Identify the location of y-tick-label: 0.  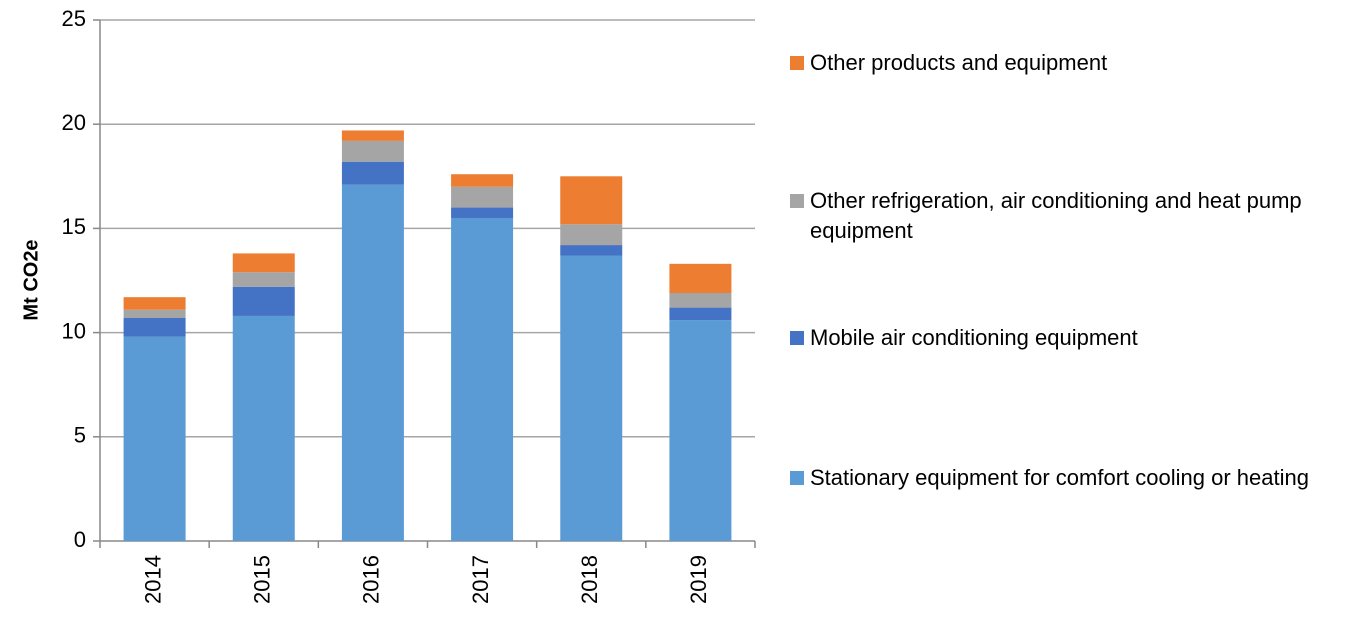
(80, 539).